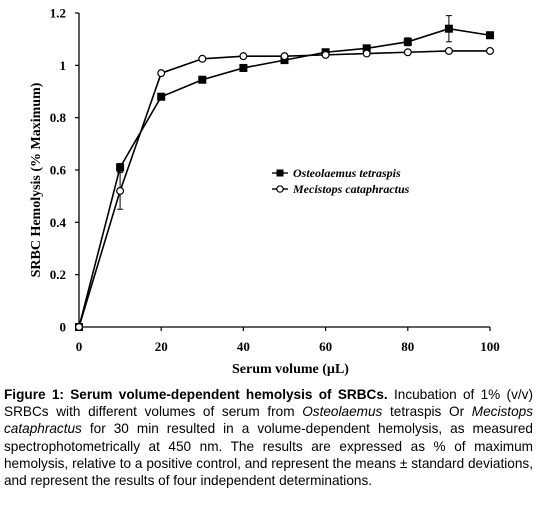  What do you see at coordinates (268, 420) in the screenshot?
I see `caption-species-2: Mecistops cataphractus` at bounding box center [268, 420].